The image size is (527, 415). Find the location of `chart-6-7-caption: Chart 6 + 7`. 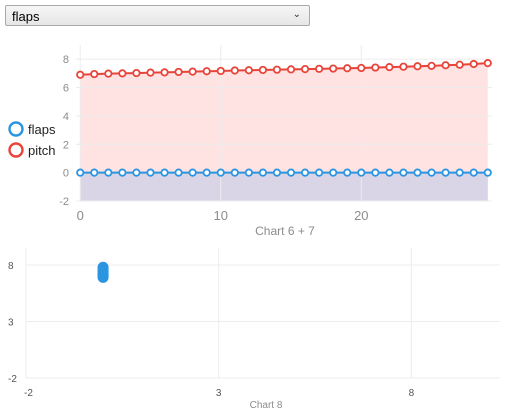

chart-6-7-caption: Chart 6 + 7 is located at coordinates (285, 231).